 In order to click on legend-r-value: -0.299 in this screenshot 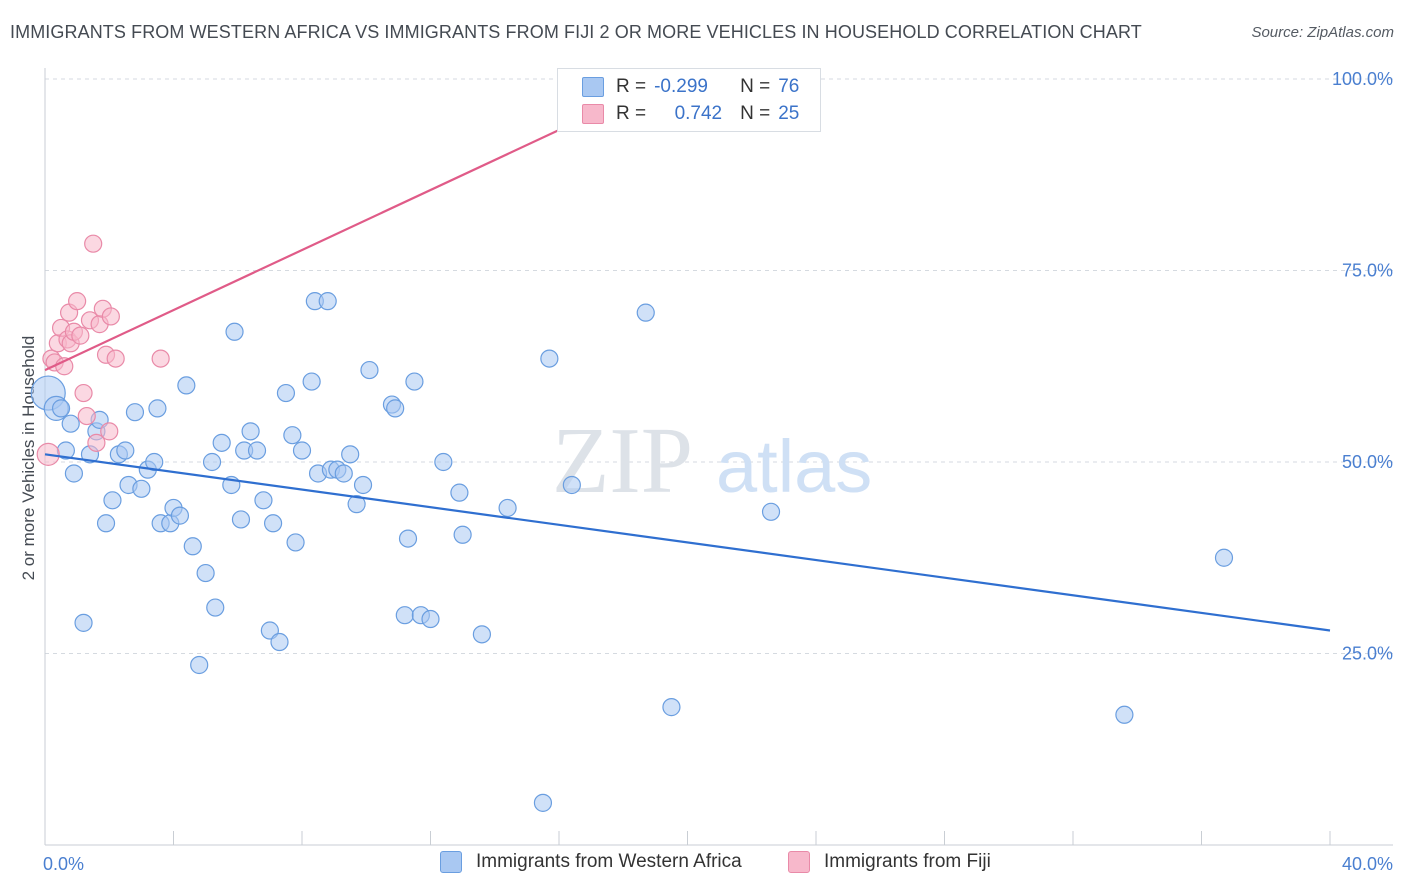, I will do `click(681, 86)`.